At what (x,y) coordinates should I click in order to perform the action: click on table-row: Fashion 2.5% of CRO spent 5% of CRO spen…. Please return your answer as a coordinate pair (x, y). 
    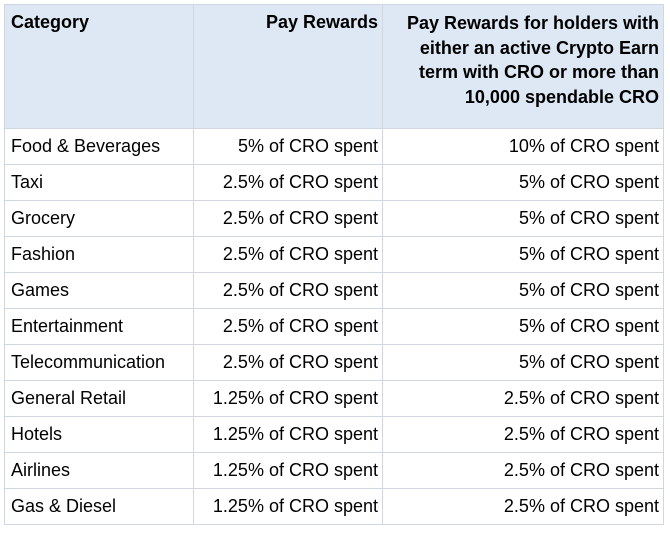
    Looking at the image, I should click on (334, 254).